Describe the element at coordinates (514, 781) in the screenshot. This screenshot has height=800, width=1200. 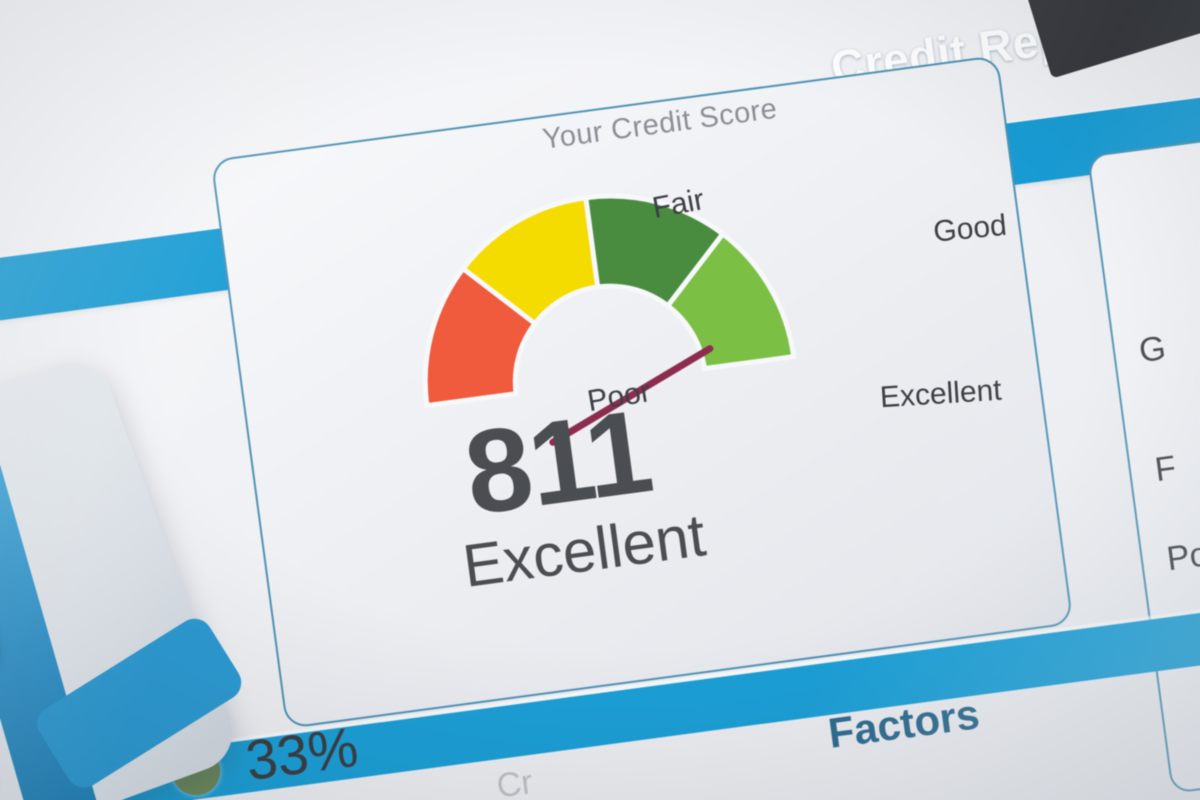
I see `factor-partial-label: Cr` at that location.